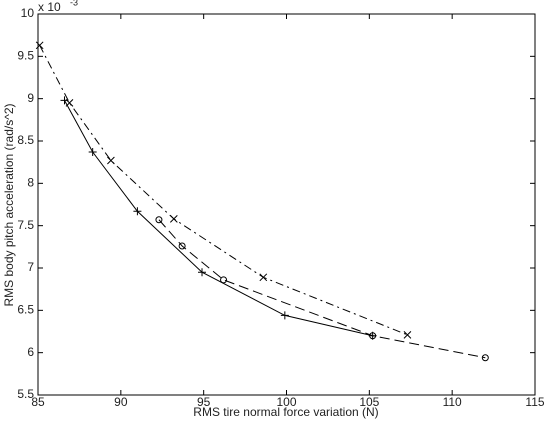 The width and height of the screenshot is (550, 426). I want to click on x-axis-label: RMS tire normal force variation (N), so click(285, 412).